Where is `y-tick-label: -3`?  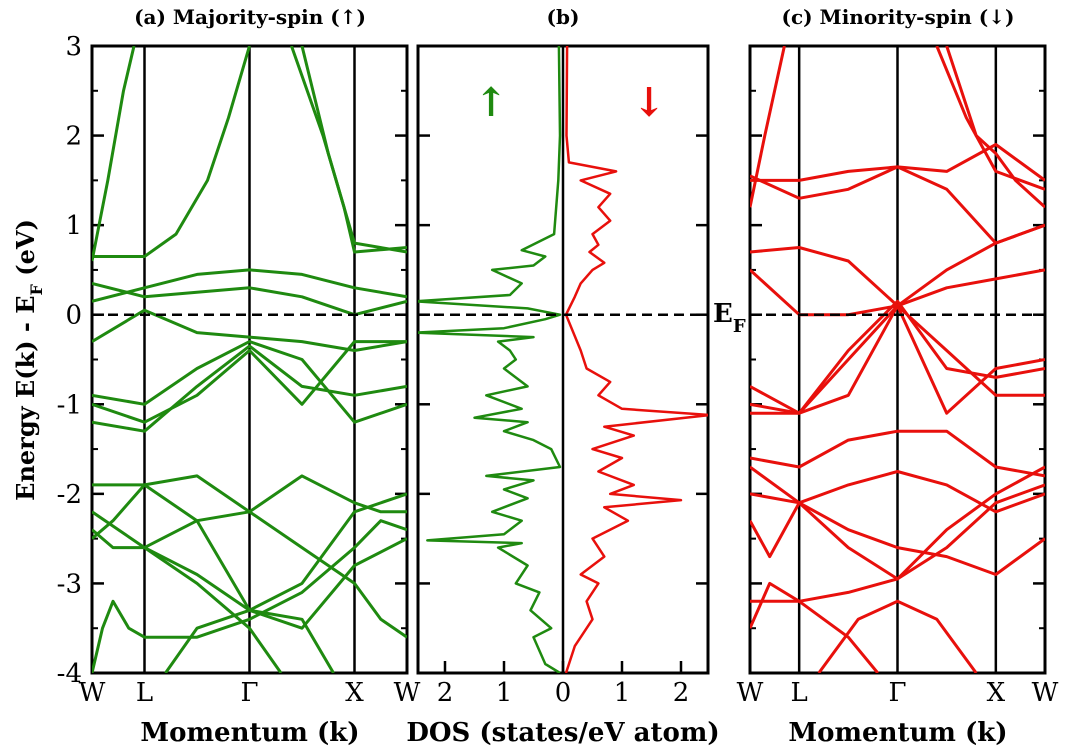
y-tick-label: -3 is located at coordinates (69, 584).